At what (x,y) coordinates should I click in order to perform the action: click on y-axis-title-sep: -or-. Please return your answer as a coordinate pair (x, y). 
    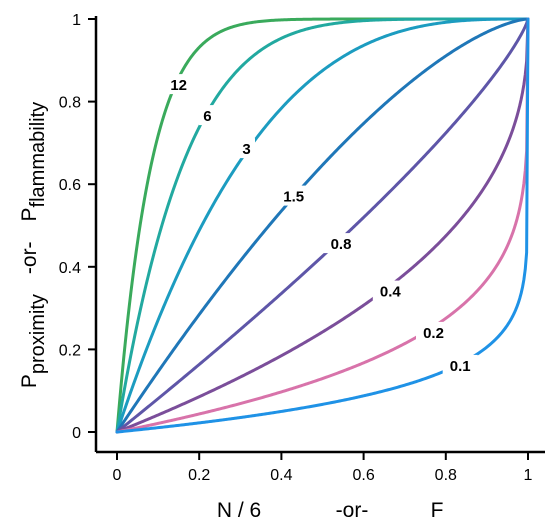
    Looking at the image, I should click on (29, 257).